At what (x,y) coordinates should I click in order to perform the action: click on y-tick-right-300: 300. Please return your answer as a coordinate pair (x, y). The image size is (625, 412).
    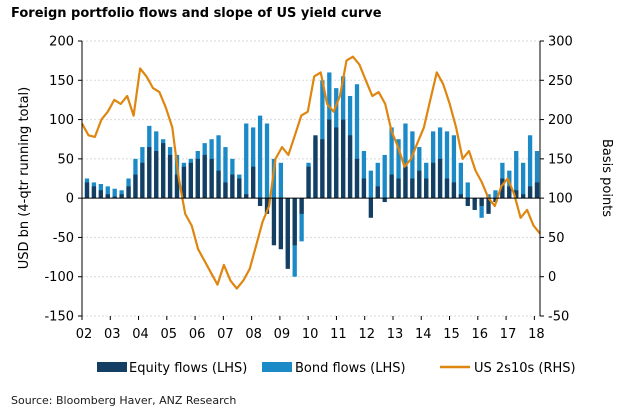
    Looking at the image, I should click on (560, 42).